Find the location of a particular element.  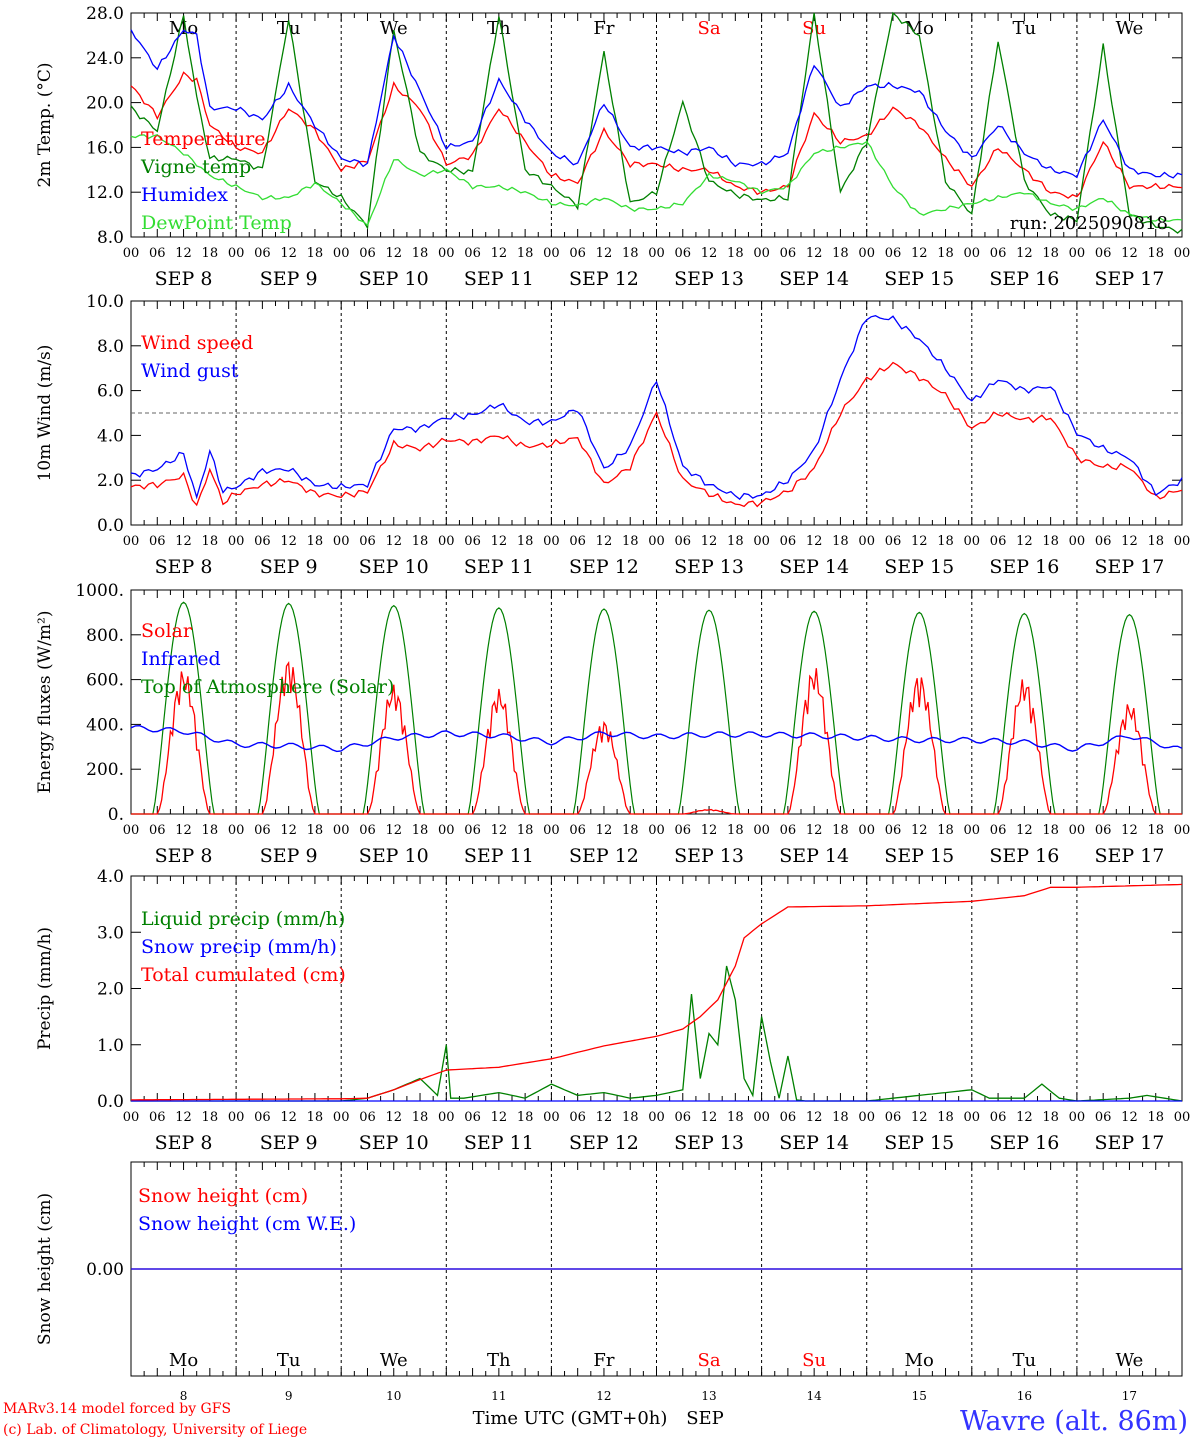

x-date-label: SEP 17 is located at coordinates (1130, 279).